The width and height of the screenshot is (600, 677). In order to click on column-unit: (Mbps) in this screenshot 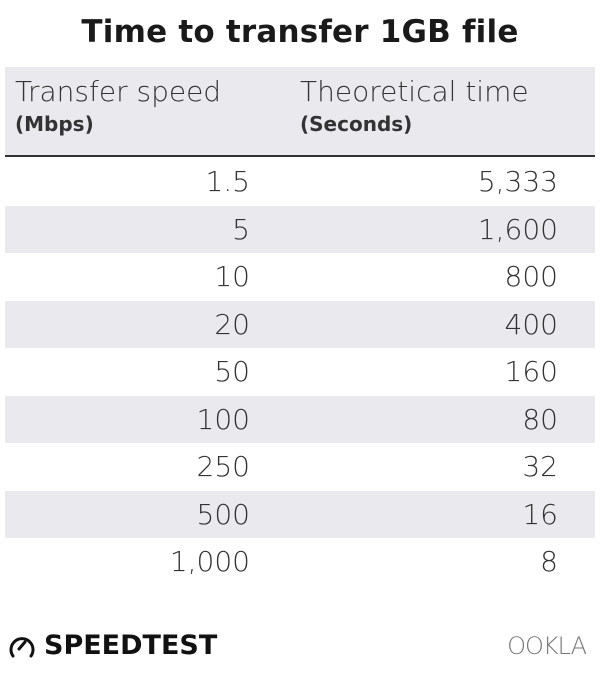, I will do `click(54, 124)`.